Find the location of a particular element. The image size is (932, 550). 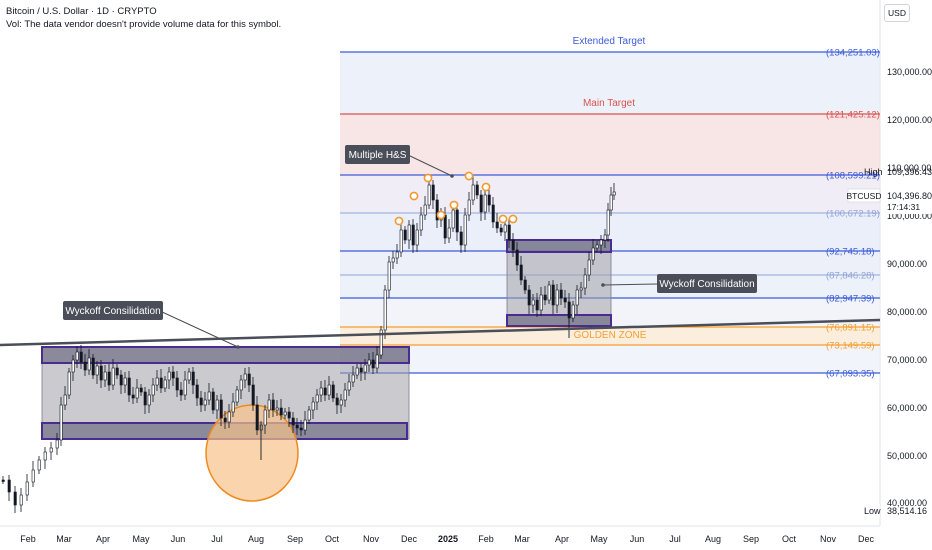

wyckoff-right-callout-box is located at coordinates (707, 283).